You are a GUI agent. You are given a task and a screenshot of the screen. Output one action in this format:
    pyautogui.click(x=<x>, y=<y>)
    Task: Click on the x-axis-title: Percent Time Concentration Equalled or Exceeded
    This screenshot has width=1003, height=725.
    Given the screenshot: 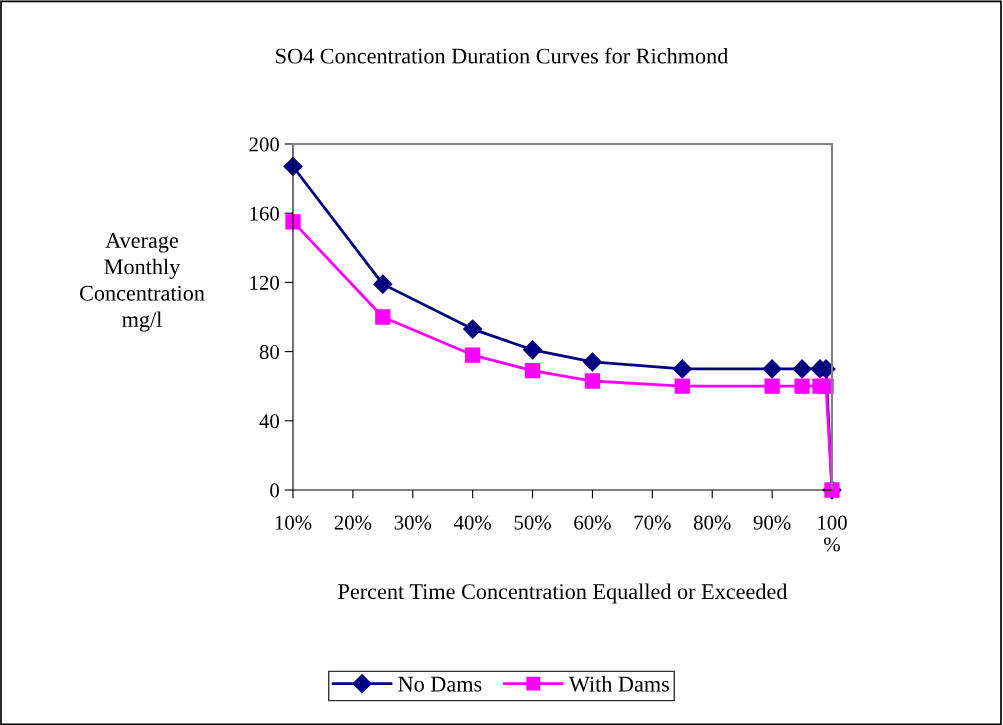 What is the action you would take?
    pyautogui.click(x=563, y=593)
    